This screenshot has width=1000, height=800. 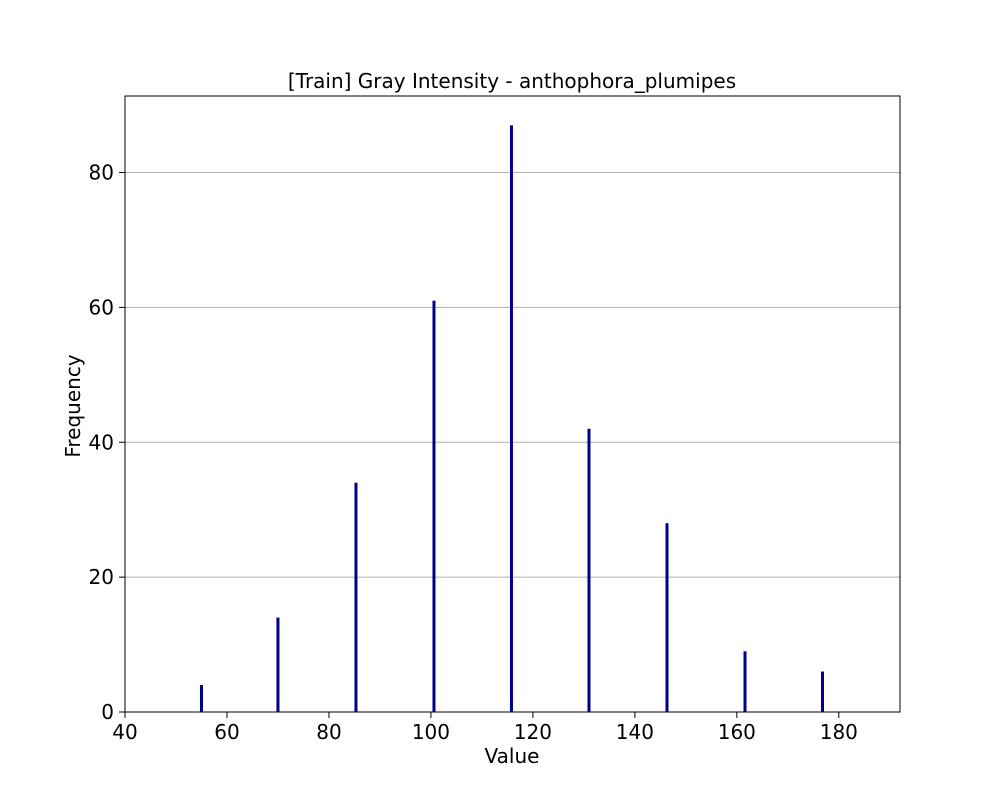 I want to click on y-tick-label: 80, so click(x=101, y=173).